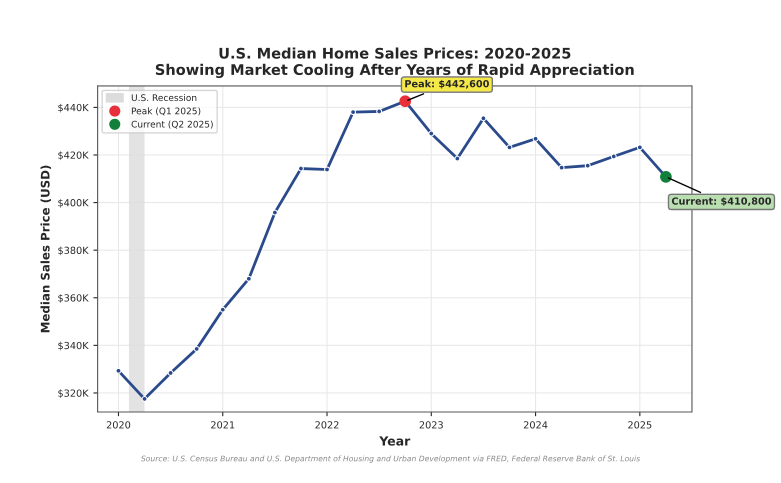 Image resolution: width=781 pixels, height=483 pixels. What do you see at coordinates (73, 298) in the screenshot?
I see `y-tick-label: $360K` at bounding box center [73, 298].